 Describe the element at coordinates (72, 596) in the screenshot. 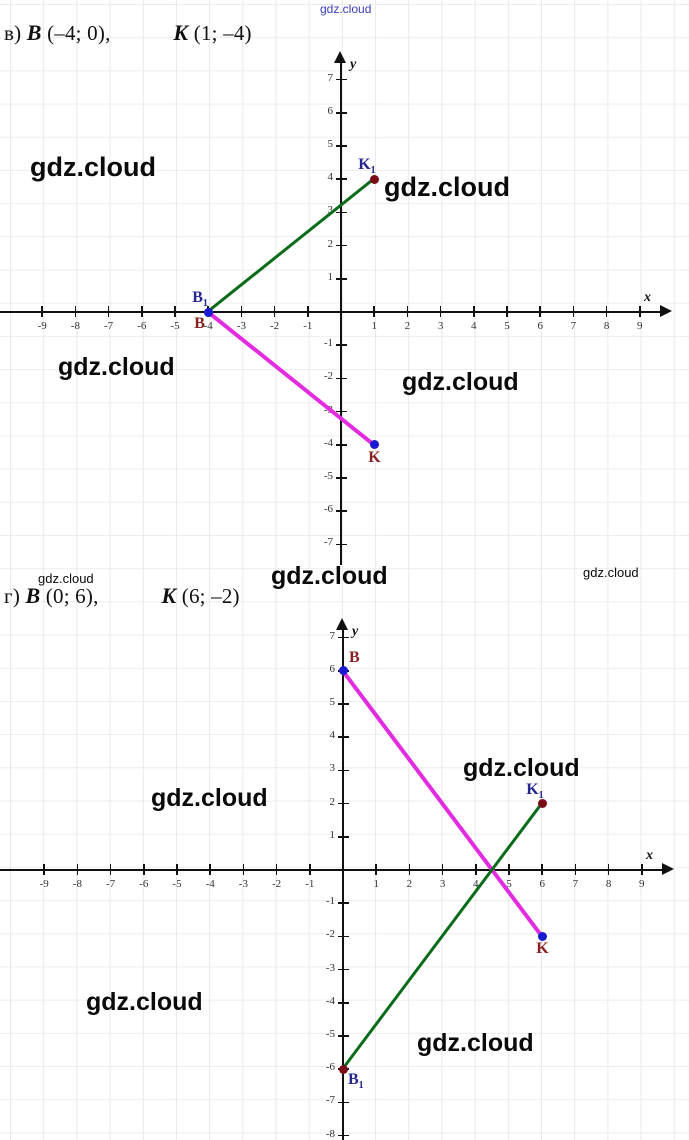

I see `problem-g-coords-b: (0; 6),` at that location.